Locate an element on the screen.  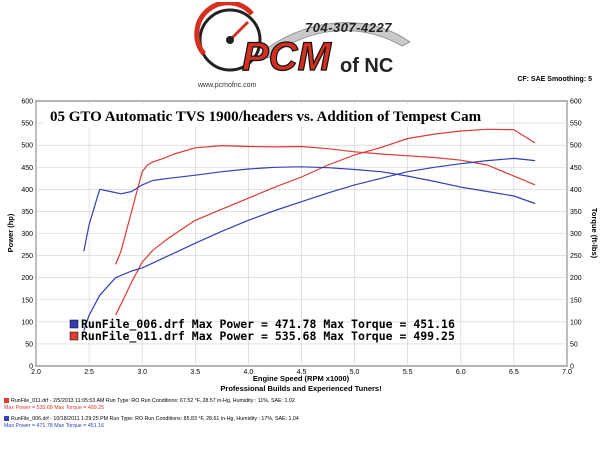
logo-main-text: PCM is located at coordinates (287, 57).